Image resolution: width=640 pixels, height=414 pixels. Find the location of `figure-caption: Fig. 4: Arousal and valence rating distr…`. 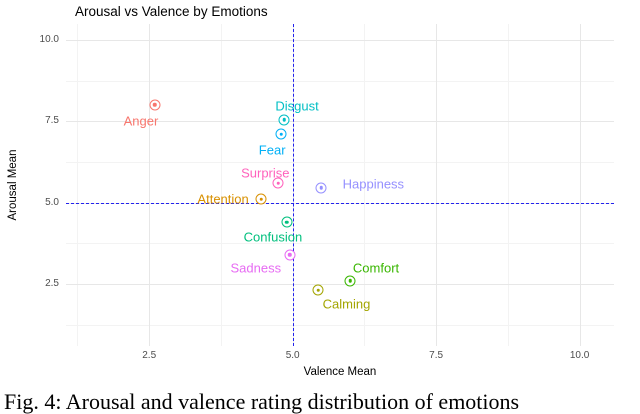

figure-caption: Fig. 4: Arousal and valence rating distr… is located at coordinates (262, 401).